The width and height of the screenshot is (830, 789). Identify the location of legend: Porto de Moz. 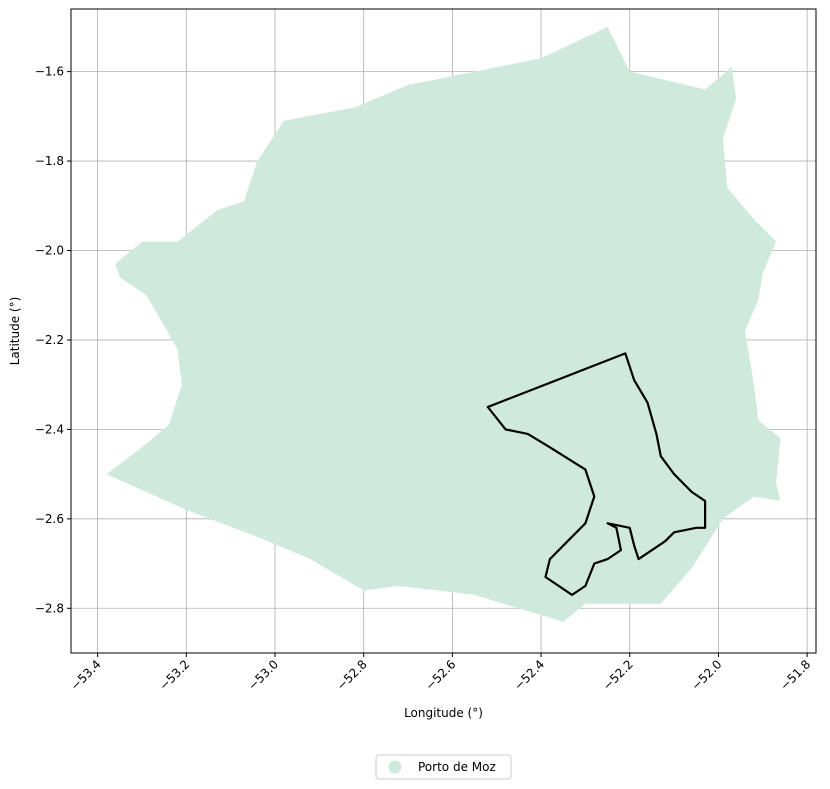
(443, 767).